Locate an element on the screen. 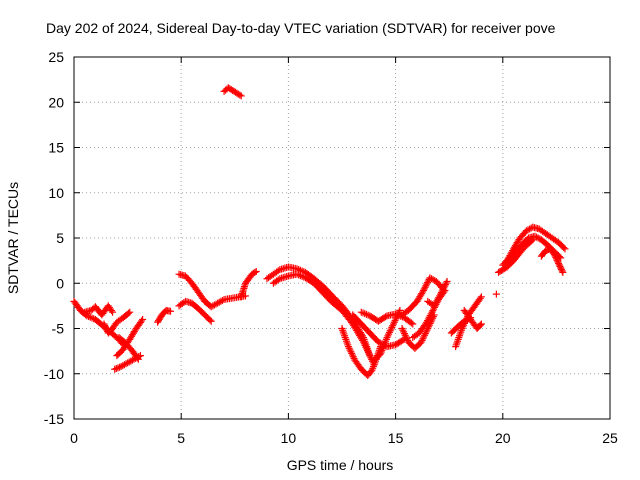 This screenshot has width=640, height=480. x-tick-label: 20 is located at coordinates (503, 438).